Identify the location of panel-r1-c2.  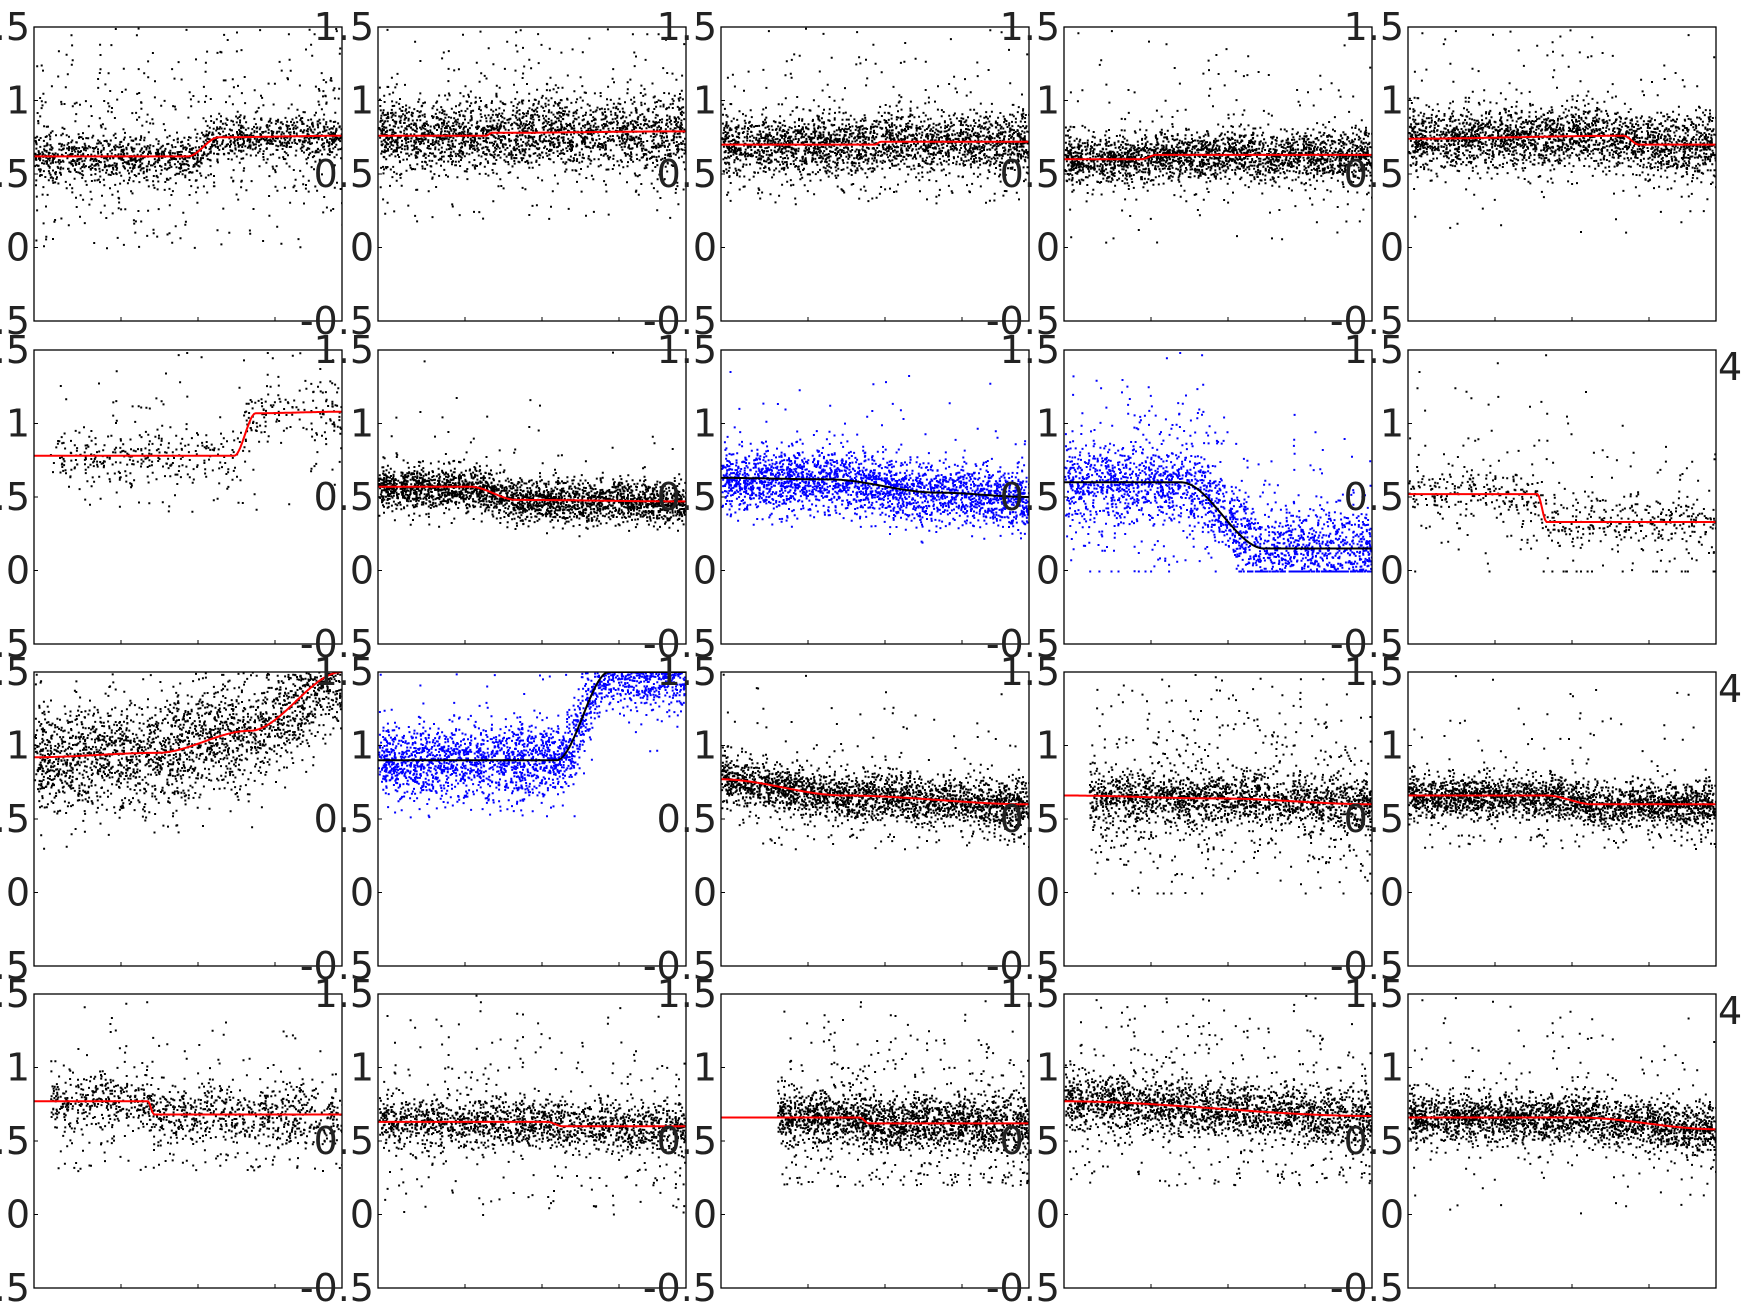
(533, 174).